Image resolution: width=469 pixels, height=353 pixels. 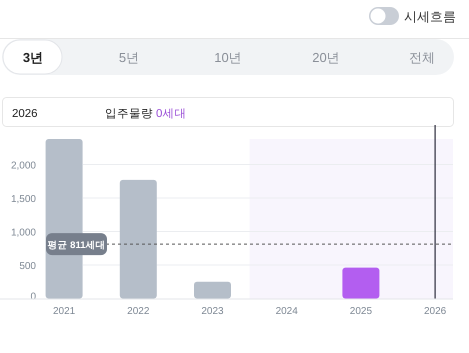 I want to click on text: 시세흐름, so click(x=430, y=16).